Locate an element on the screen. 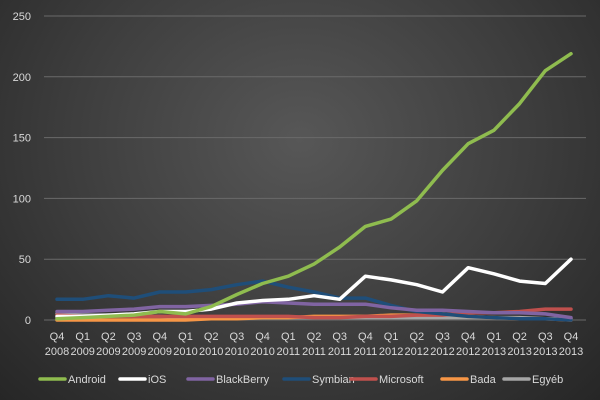 Image resolution: width=600 pixels, height=400 pixels. legend-label: BlackBerry is located at coordinates (243, 380).